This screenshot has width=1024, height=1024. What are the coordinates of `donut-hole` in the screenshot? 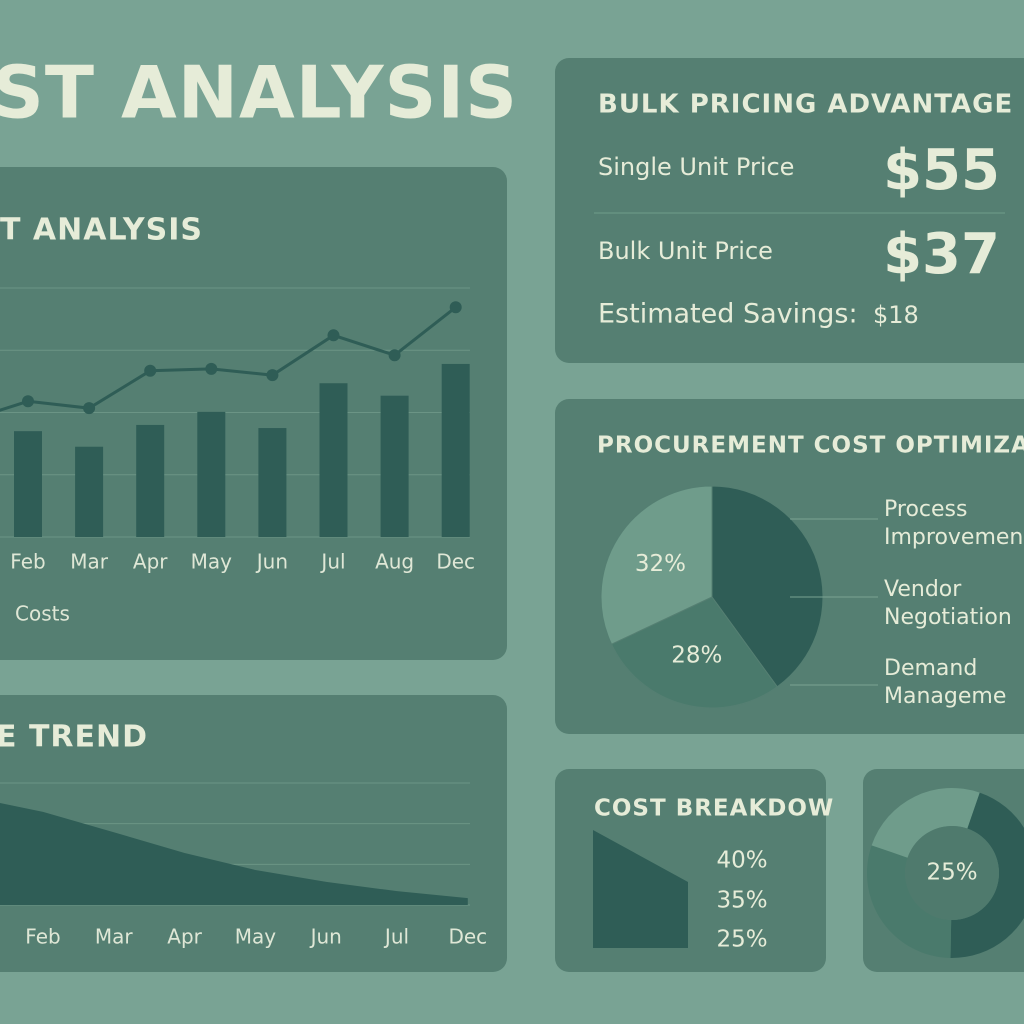 It's located at (952, 873).